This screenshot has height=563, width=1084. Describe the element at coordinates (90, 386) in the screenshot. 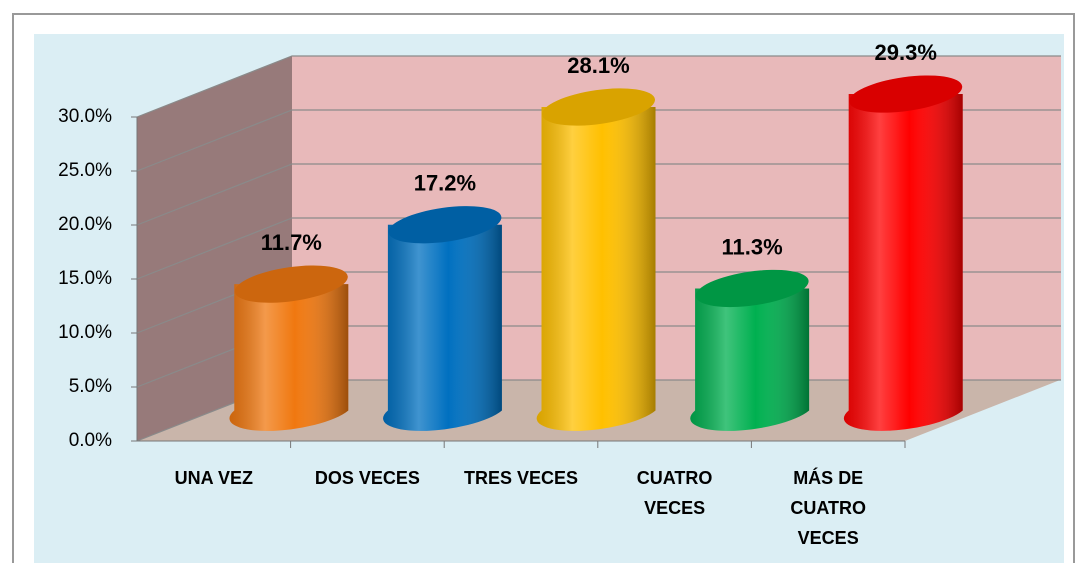

I see `y-tick-label: 5.0%` at that location.